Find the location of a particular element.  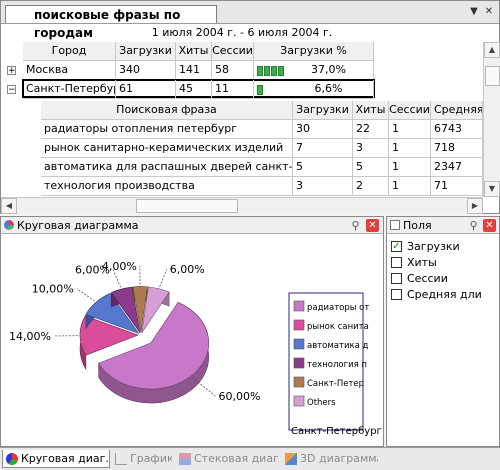

table-row-cell-city: Санкт-Петербург is located at coordinates (69, 89).